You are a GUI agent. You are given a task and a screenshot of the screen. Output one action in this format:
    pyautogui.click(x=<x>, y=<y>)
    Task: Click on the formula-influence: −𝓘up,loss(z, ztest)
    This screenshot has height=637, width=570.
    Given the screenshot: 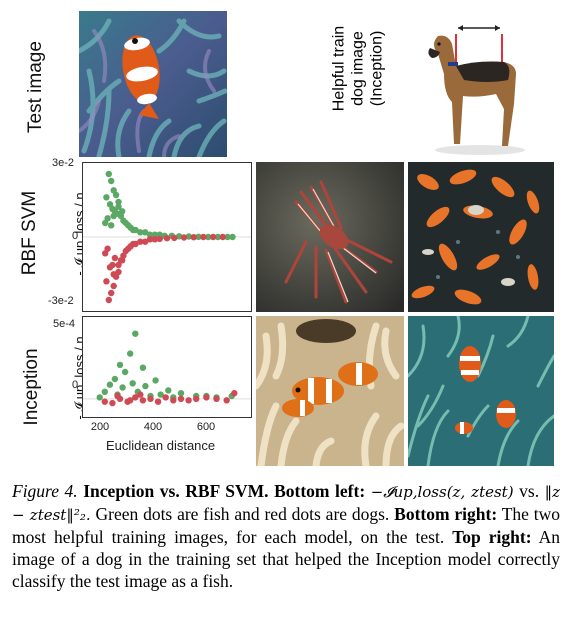 What is the action you would take?
    pyautogui.click(x=442, y=492)
    